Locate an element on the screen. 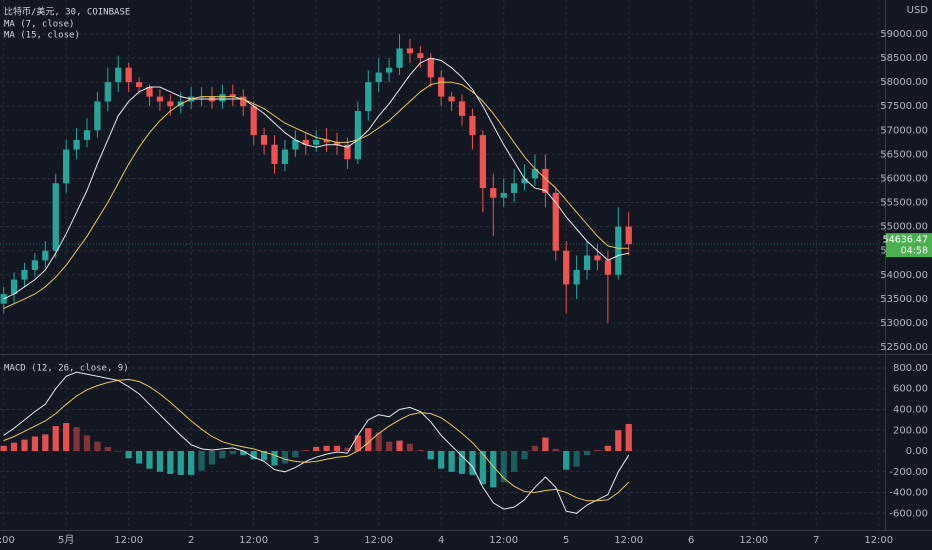 Image resolution: width=932 pixels, height=550 pixels. y-tick-label: 53000.00 is located at coordinates (904, 323).